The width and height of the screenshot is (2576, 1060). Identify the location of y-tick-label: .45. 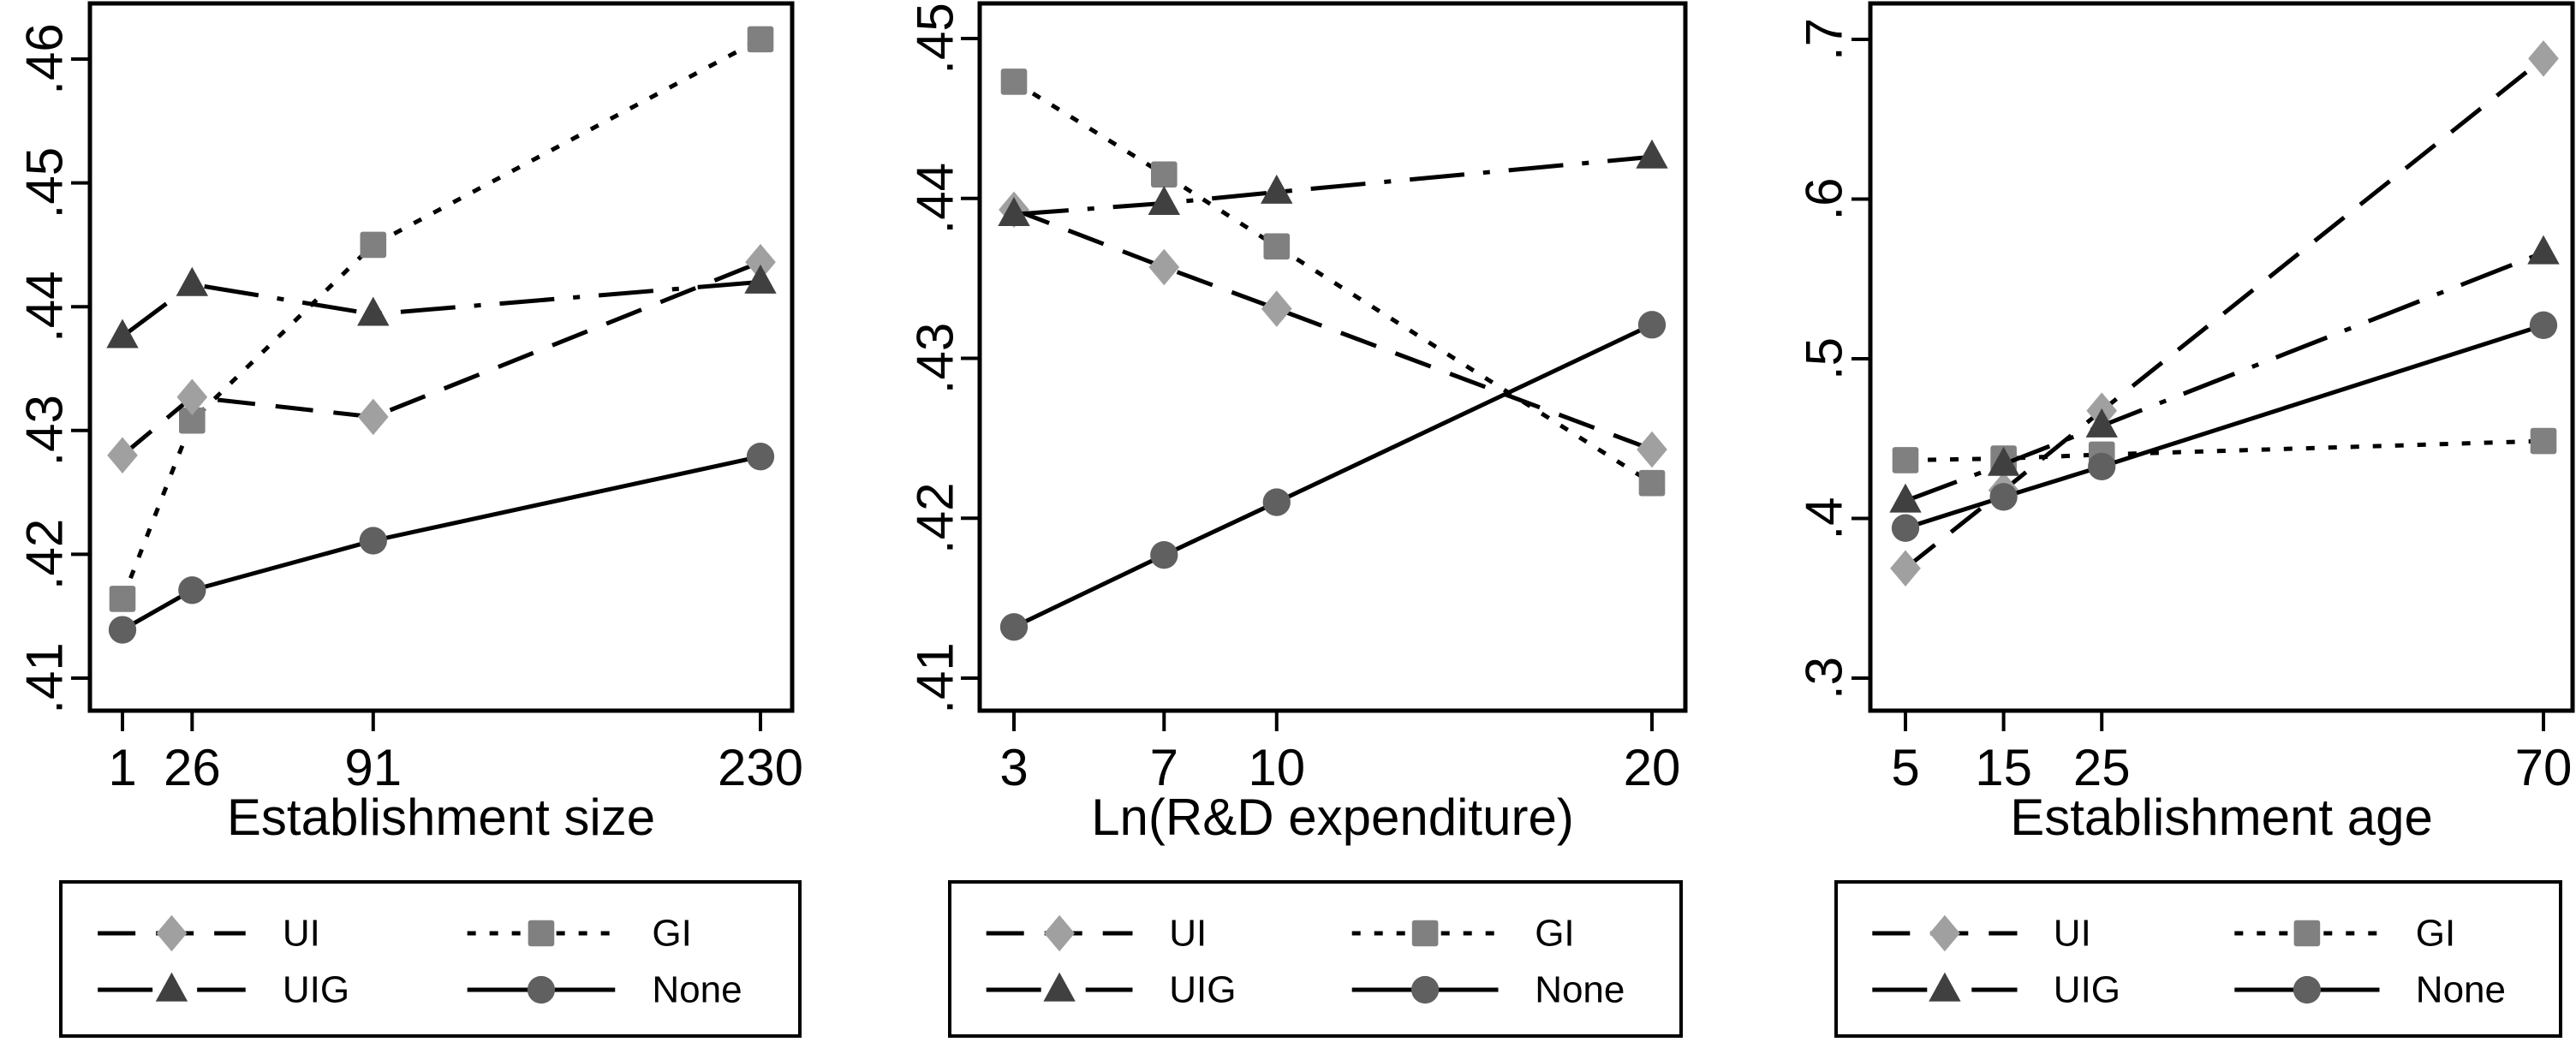
(935, 38).